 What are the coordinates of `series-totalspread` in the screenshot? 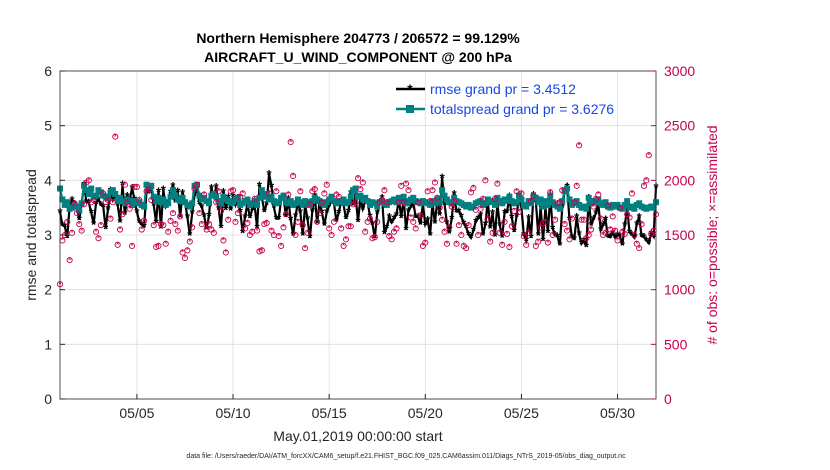 It's located at (358, 197).